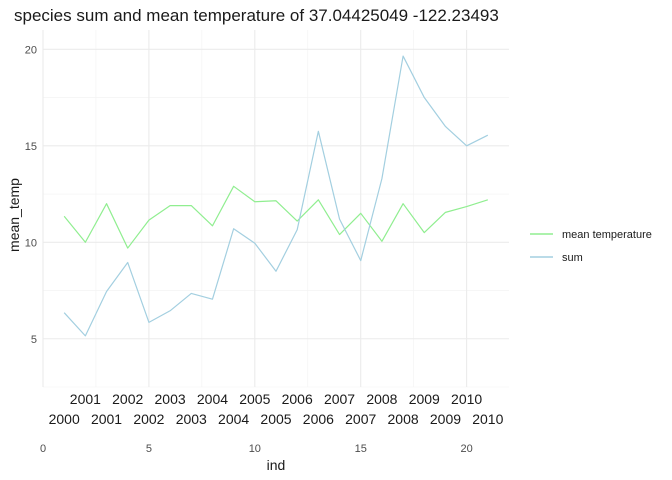 The image size is (672, 480). What do you see at coordinates (34, 340) in the screenshot?
I see `y-tick-label: 5` at bounding box center [34, 340].